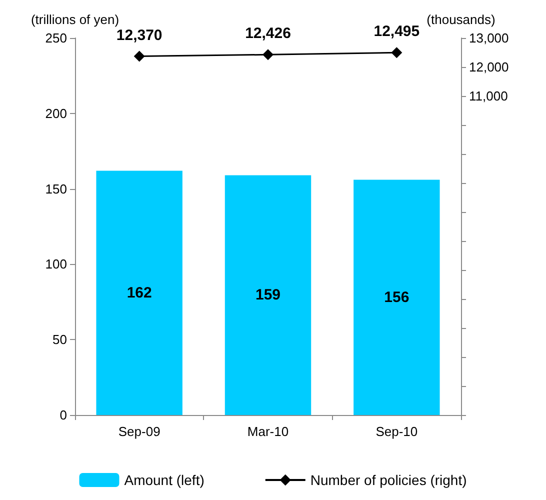 The height and width of the screenshot is (500, 546). What do you see at coordinates (63, 415) in the screenshot?
I see `y-tick-label: 0` at bounding box center [63, 415].